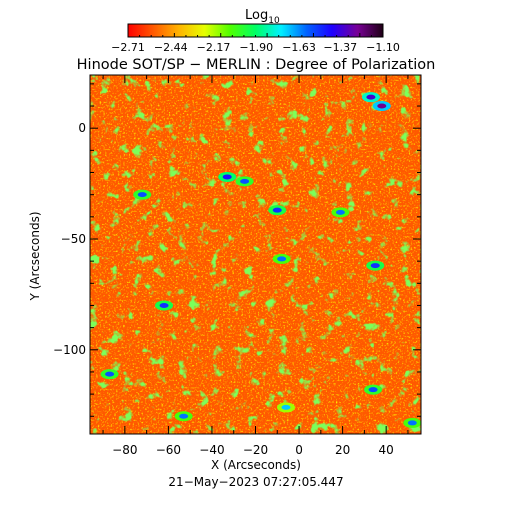 Image resolution: width=511 pixels, height=512 pixels. What do you see at coordinates (168, 450) in the screenshot?
I see `x-tick-label: −60` at bounding box center [168, 450].